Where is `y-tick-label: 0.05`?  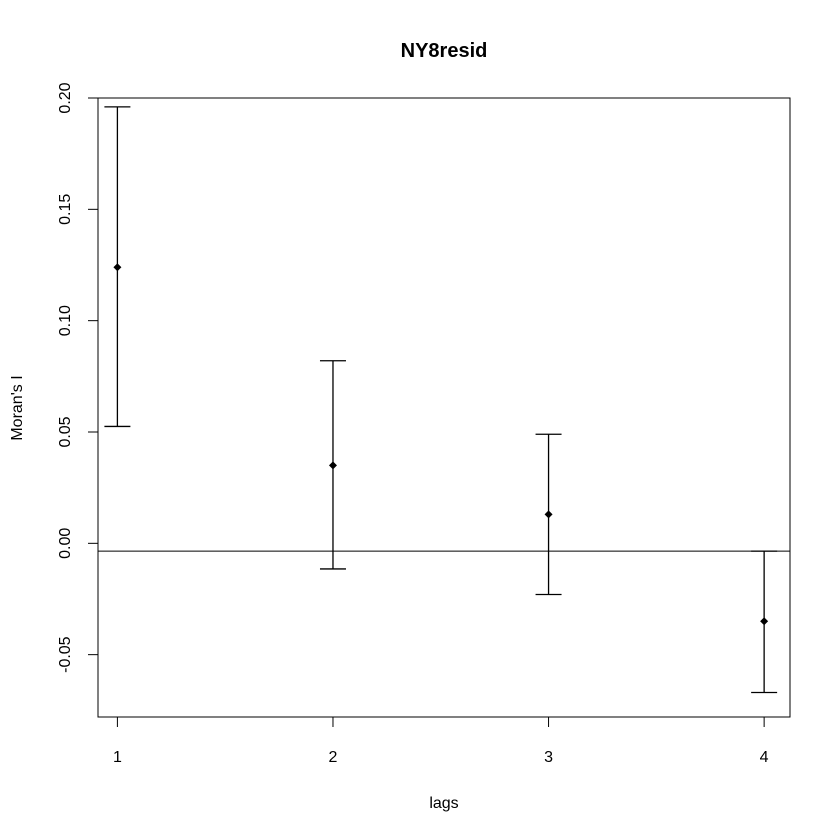 y-tick-label: 0.05 is located at coordinates (65, 431).